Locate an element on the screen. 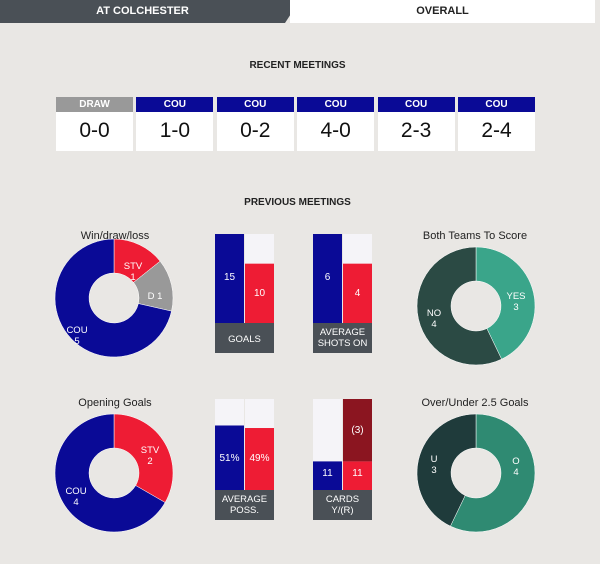  tab-overall: OVERALL is located at coordinates (442, 11).